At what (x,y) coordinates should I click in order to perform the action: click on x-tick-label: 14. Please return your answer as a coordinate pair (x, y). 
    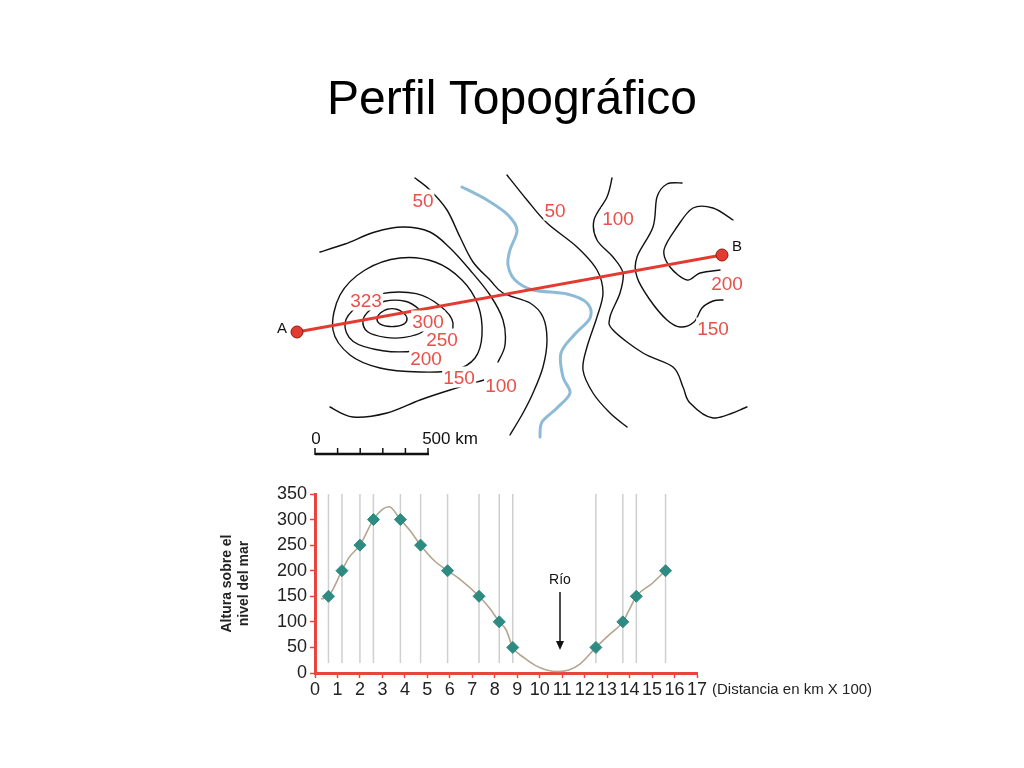
    Looking at the image, I should click on (629, 688).